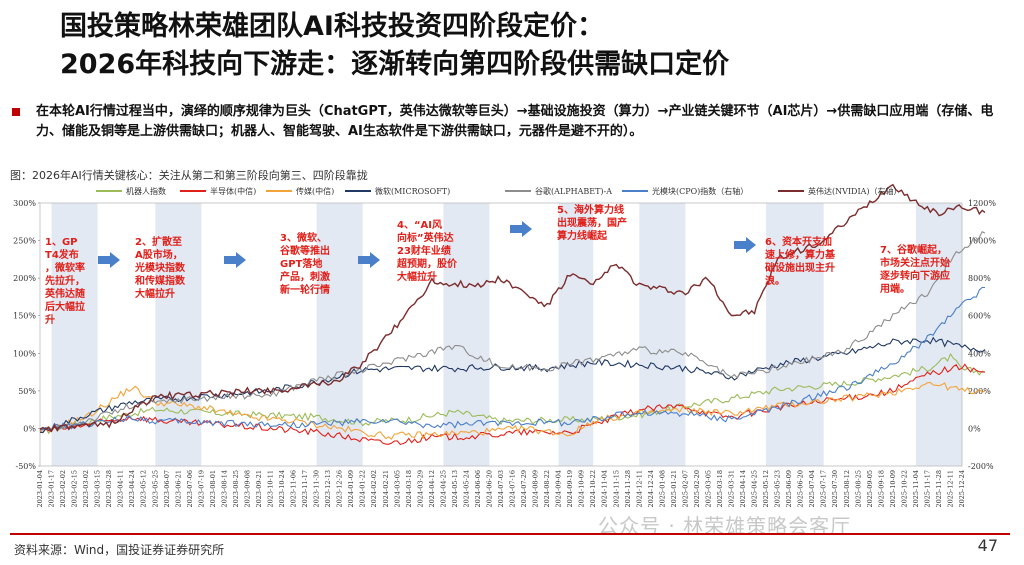 The height and width of the screenshot is (565, 1024). I want to click on x-axis-tick: 2025-08-12, so click(847, 488).